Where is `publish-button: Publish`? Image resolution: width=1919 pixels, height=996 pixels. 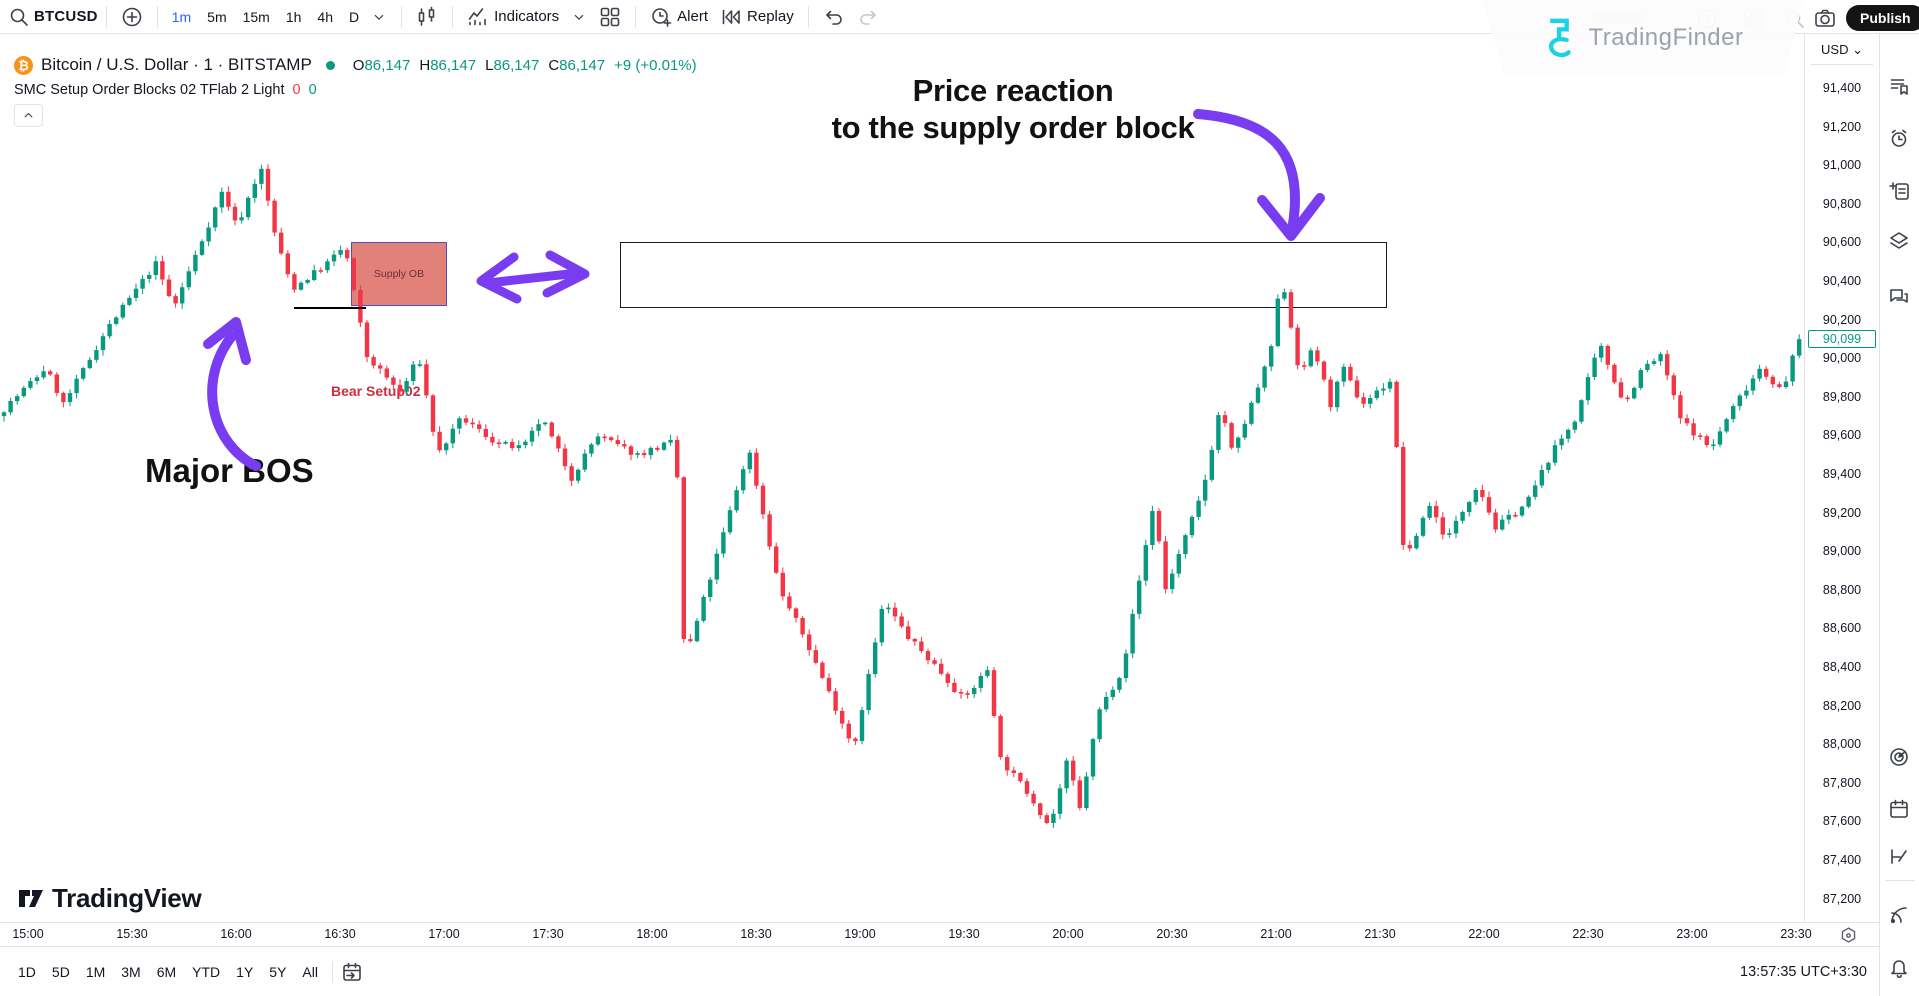
publish-button: Publish is located at coordinates (1882, 18).